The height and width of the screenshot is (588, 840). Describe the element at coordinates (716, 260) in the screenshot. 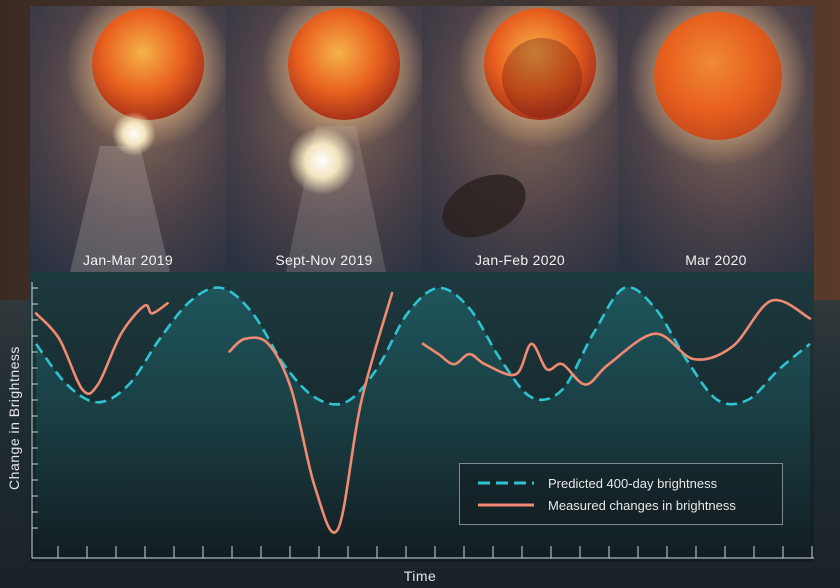

I see `panel-label: Mar 2020` at that location.